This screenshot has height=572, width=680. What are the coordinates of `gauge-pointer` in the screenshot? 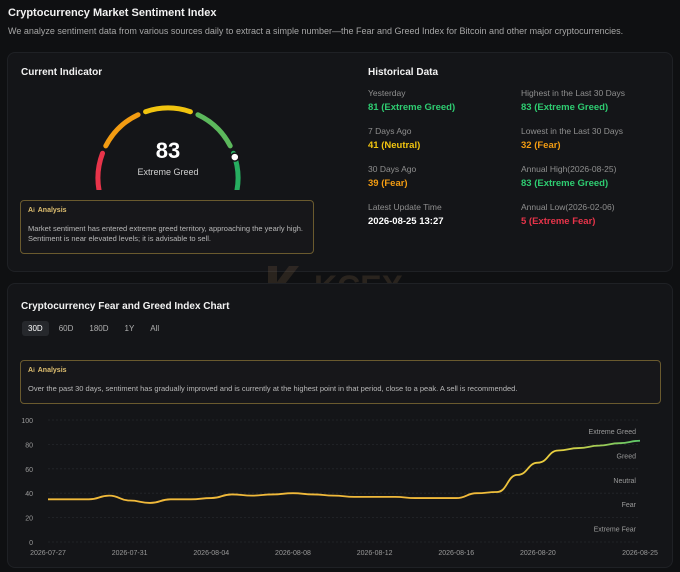 It's located at (235, 157).